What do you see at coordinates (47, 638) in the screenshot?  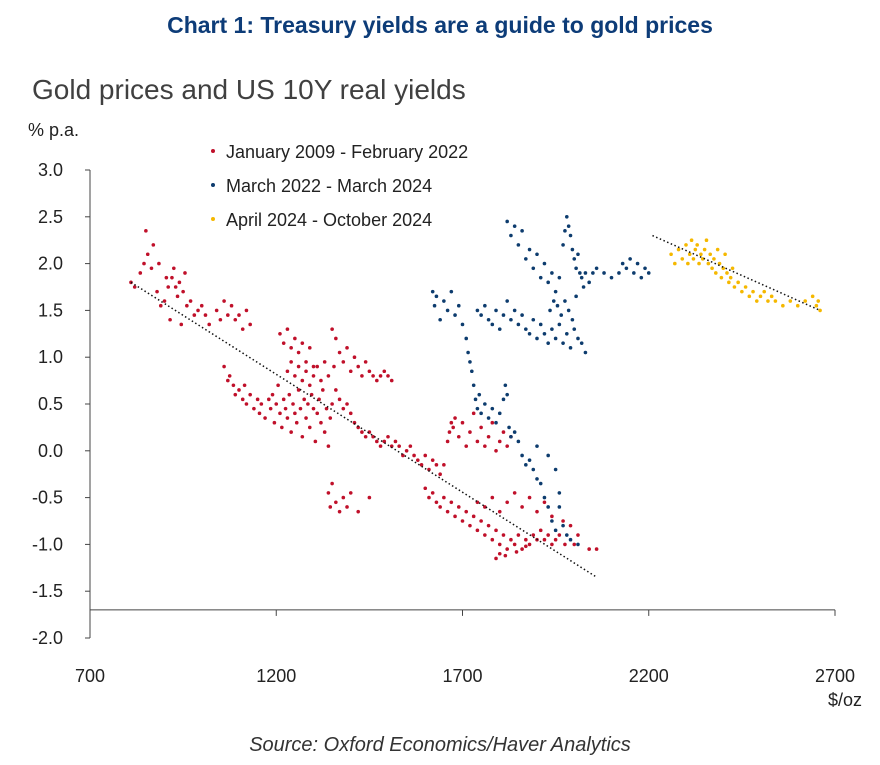 I see `y-tick-label: -2.0` at bounding box center [47, 638].